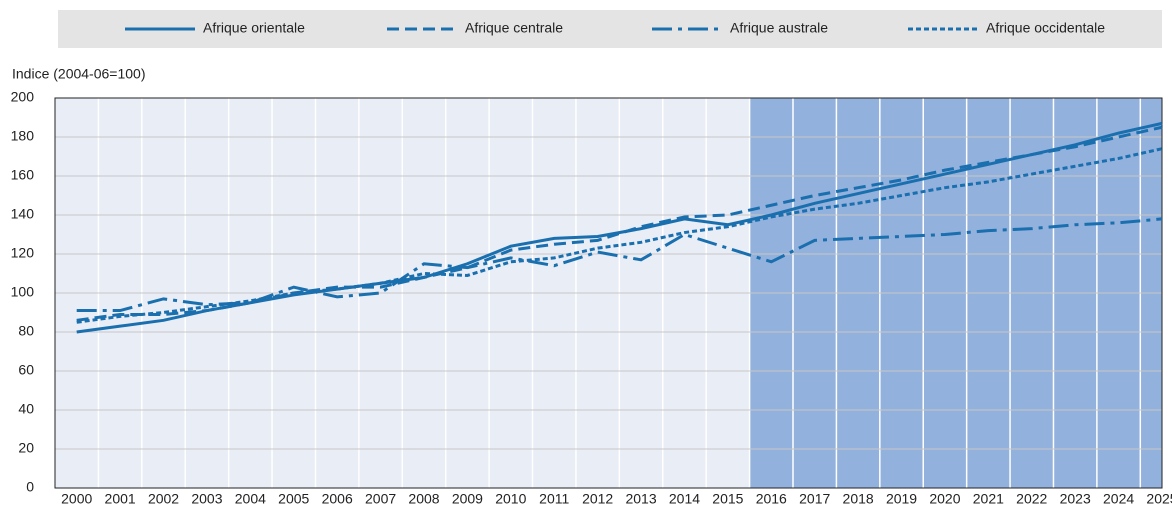  I want to click on y-tick-label: 140, so click(23, 214).